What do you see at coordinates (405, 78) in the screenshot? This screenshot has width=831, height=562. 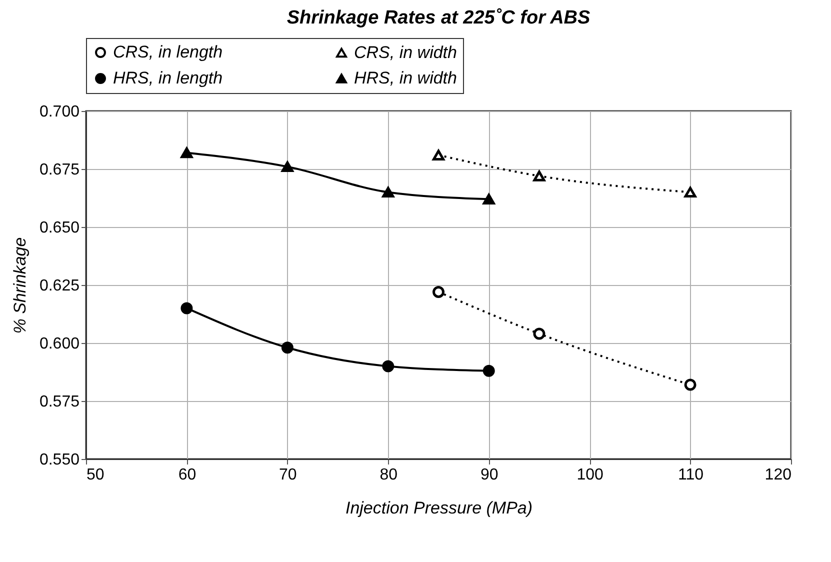 I see `legend-label: HRS, in width` at bounding box center [405, 78].